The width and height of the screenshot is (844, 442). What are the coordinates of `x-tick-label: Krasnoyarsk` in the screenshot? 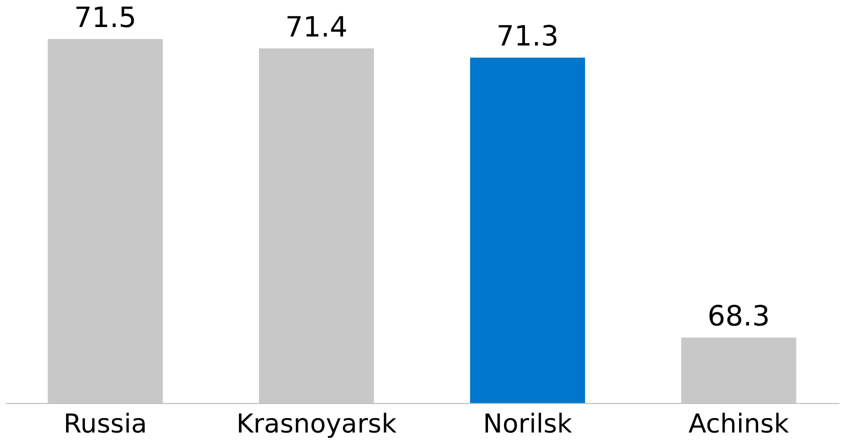 It's located at (316, 425).